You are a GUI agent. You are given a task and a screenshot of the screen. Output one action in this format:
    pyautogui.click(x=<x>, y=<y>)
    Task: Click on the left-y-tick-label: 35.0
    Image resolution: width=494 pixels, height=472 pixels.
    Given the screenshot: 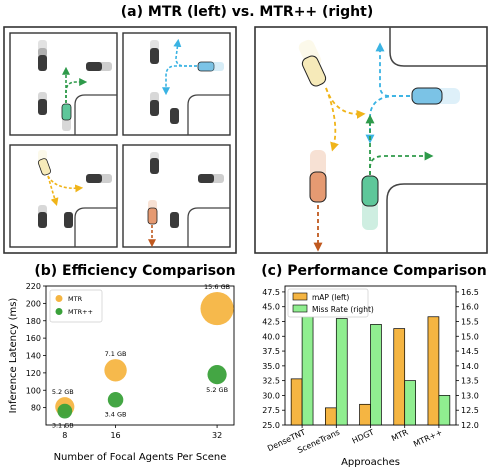 What is the action you would take?
    pyautogui.click(x=271, y=366)
    